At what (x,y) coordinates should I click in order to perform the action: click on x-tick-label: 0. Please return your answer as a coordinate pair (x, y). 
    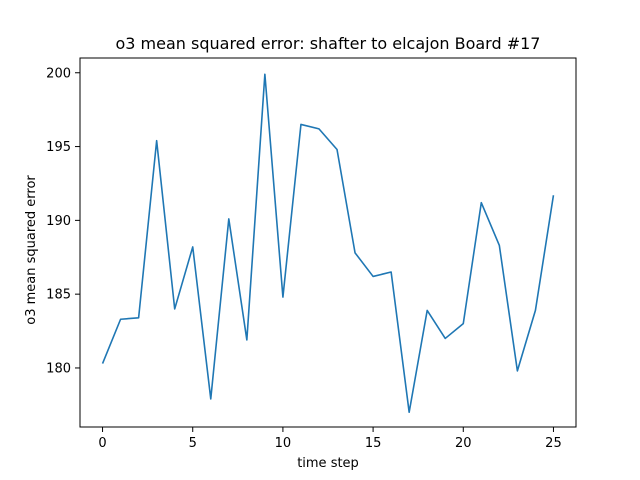
    Looking at the image, I should click on (102, 443).